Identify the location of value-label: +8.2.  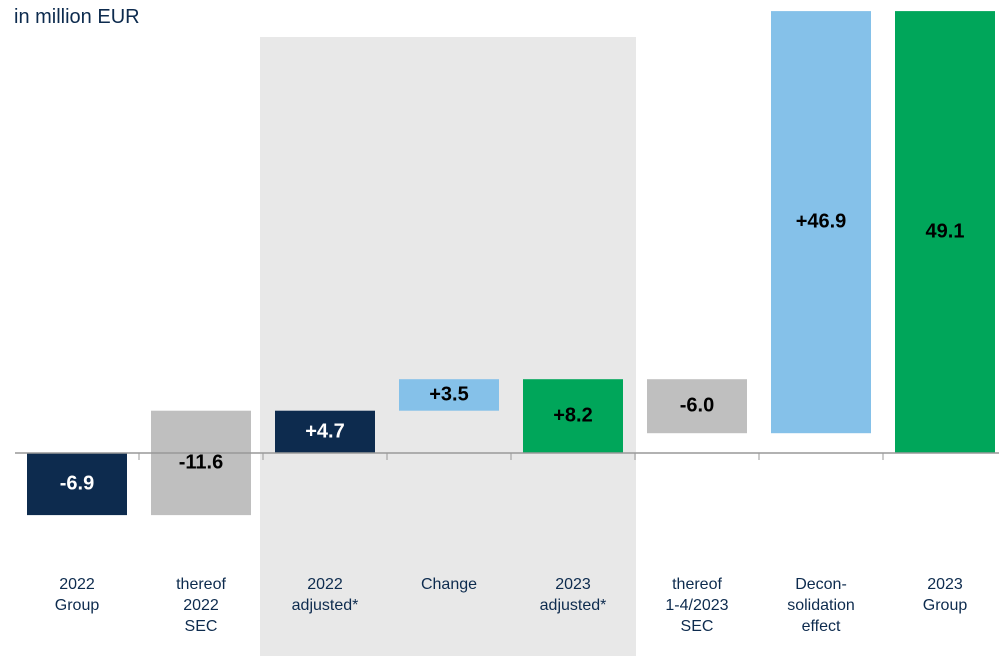
(573, 415).